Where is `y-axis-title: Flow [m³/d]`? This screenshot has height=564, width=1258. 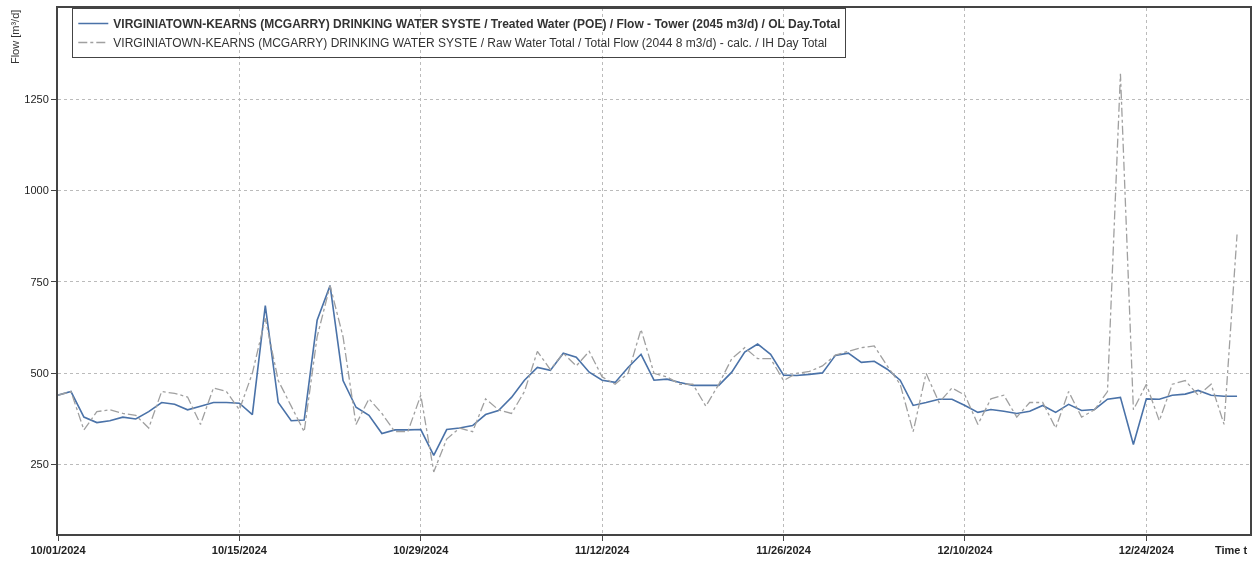 y-axis-title: Flow [m³/d] is located at coordinates (15, 37).